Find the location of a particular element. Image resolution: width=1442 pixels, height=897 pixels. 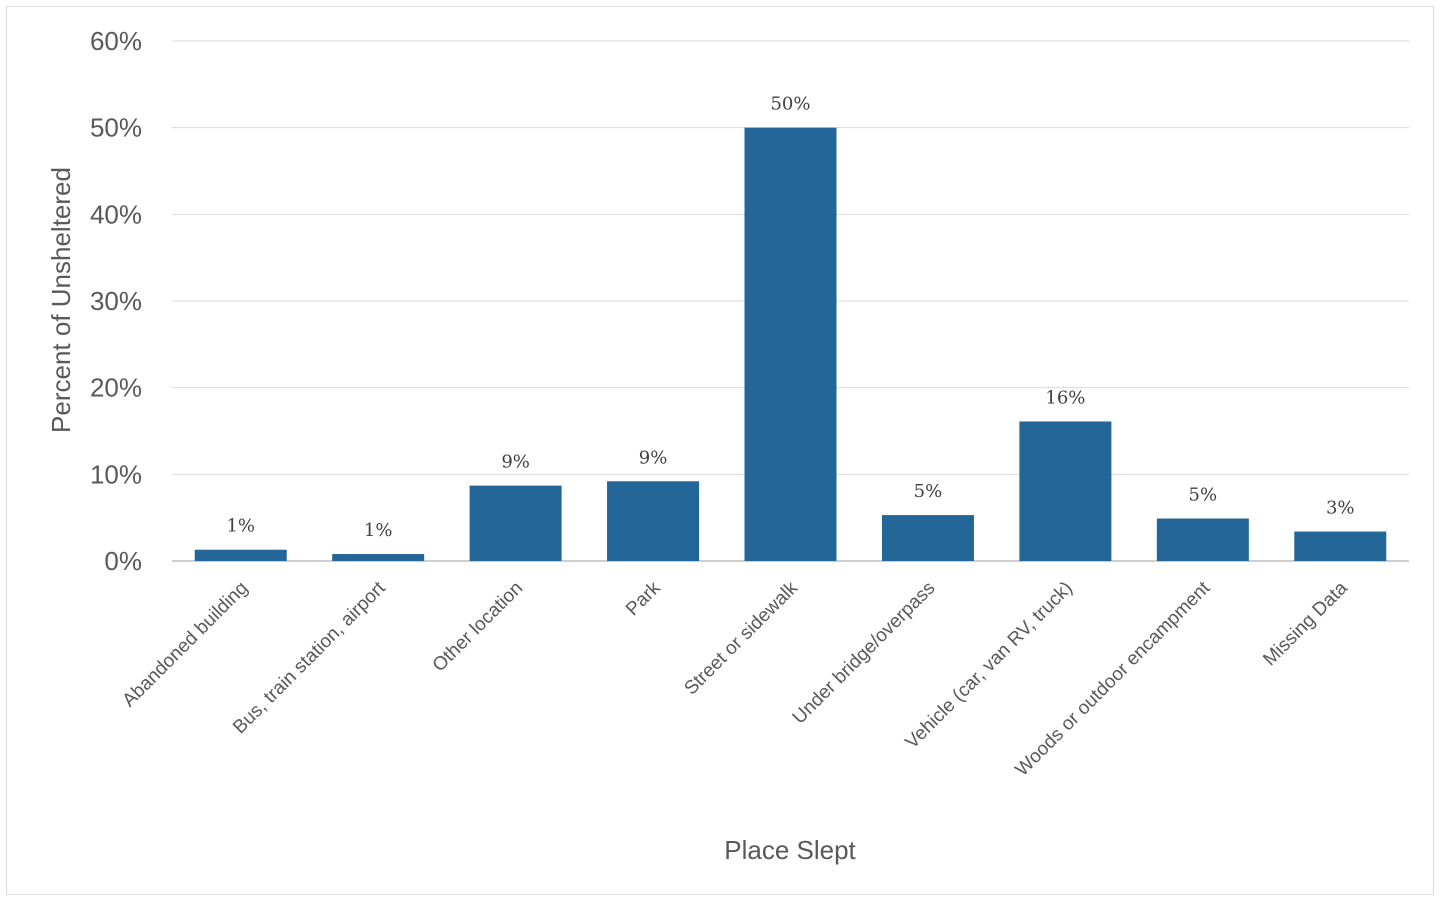

y-tick-label: 20% is located at coordinates (116, 388).